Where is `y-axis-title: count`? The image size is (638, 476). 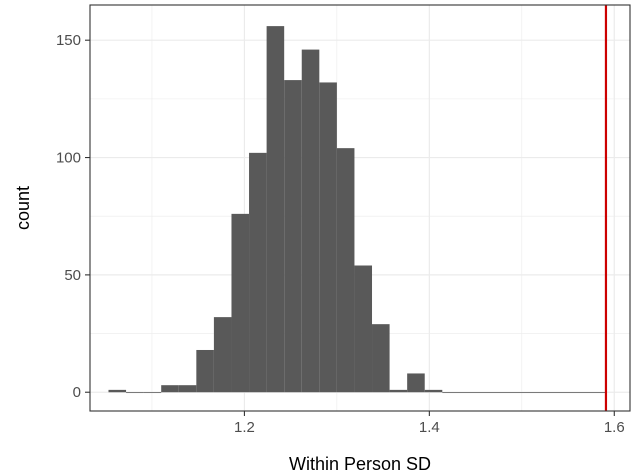
y-axis-title: count is located at coordinates (23, 208).